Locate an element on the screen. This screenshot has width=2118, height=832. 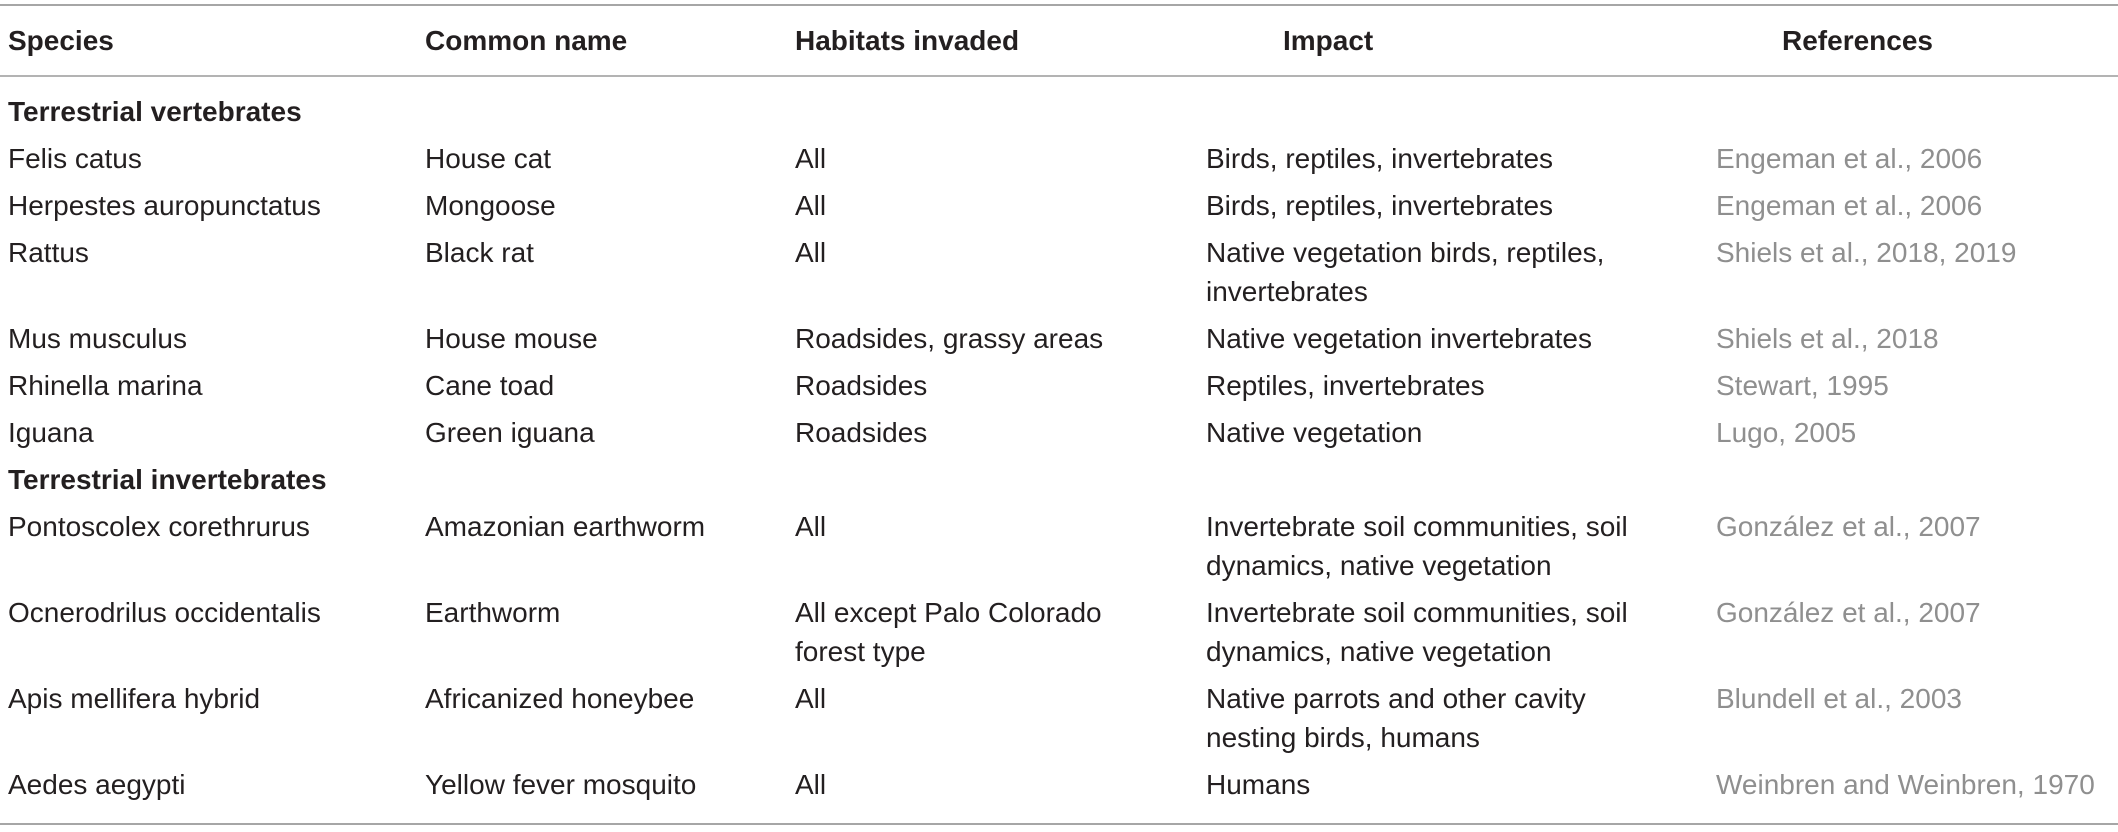
common-name-cell: Black rat is located at coordinates (479, 252).